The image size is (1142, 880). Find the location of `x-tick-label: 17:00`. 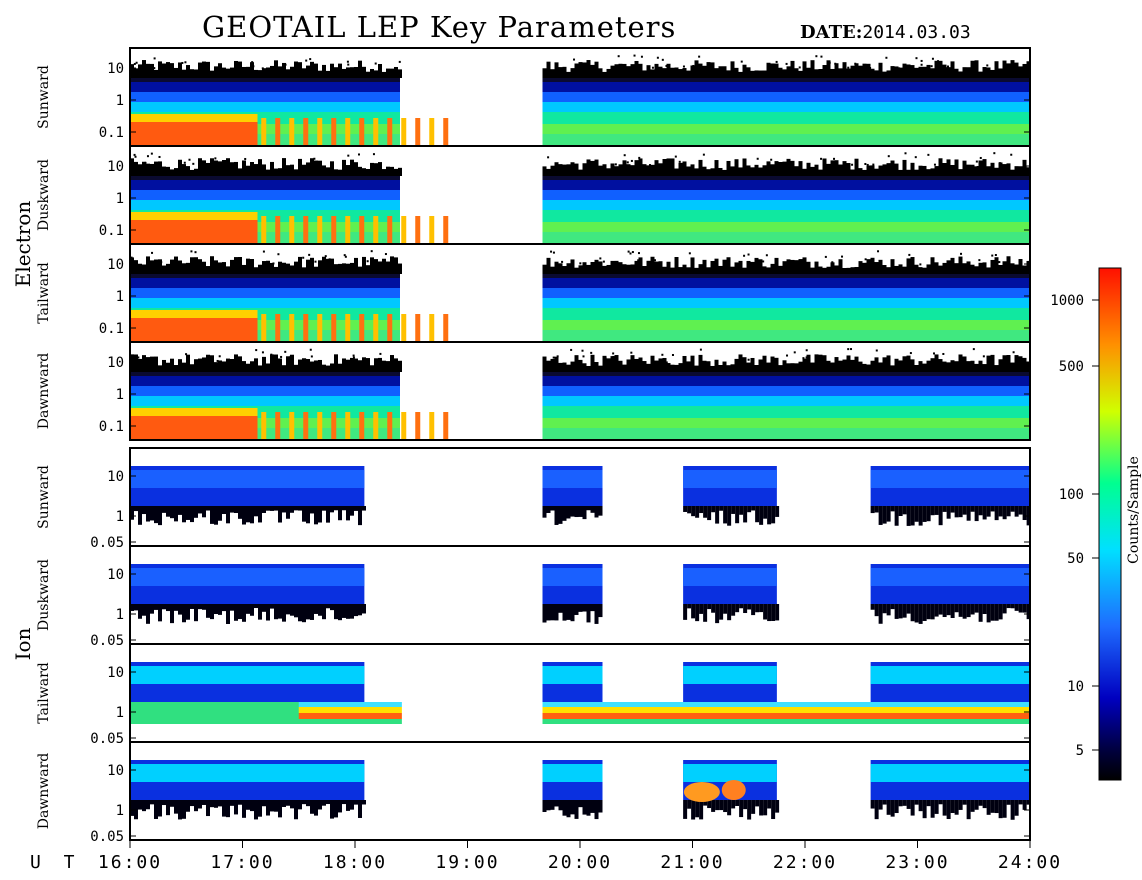

x-tick-label: 17:00 is located at coordinates (242, 862).